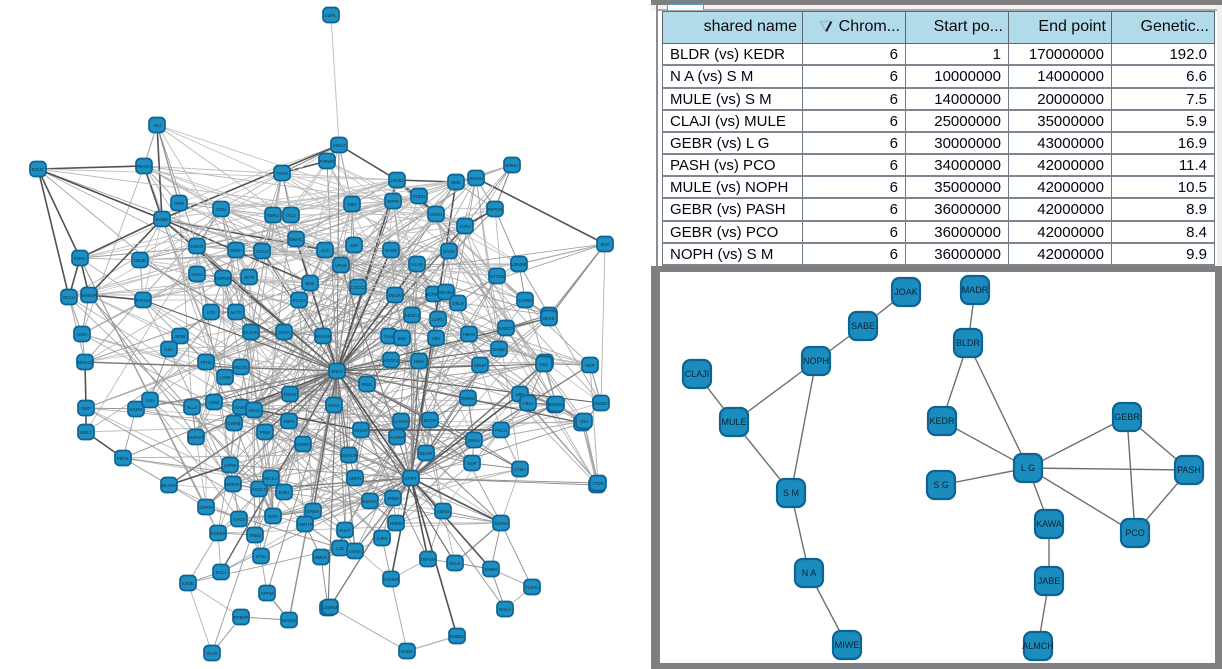 The width and height of the screenshot is (1222, 669). Describe the element at coordinates (556, 404) in the screenshot. I see `svg-text: BEEWL` at that location.